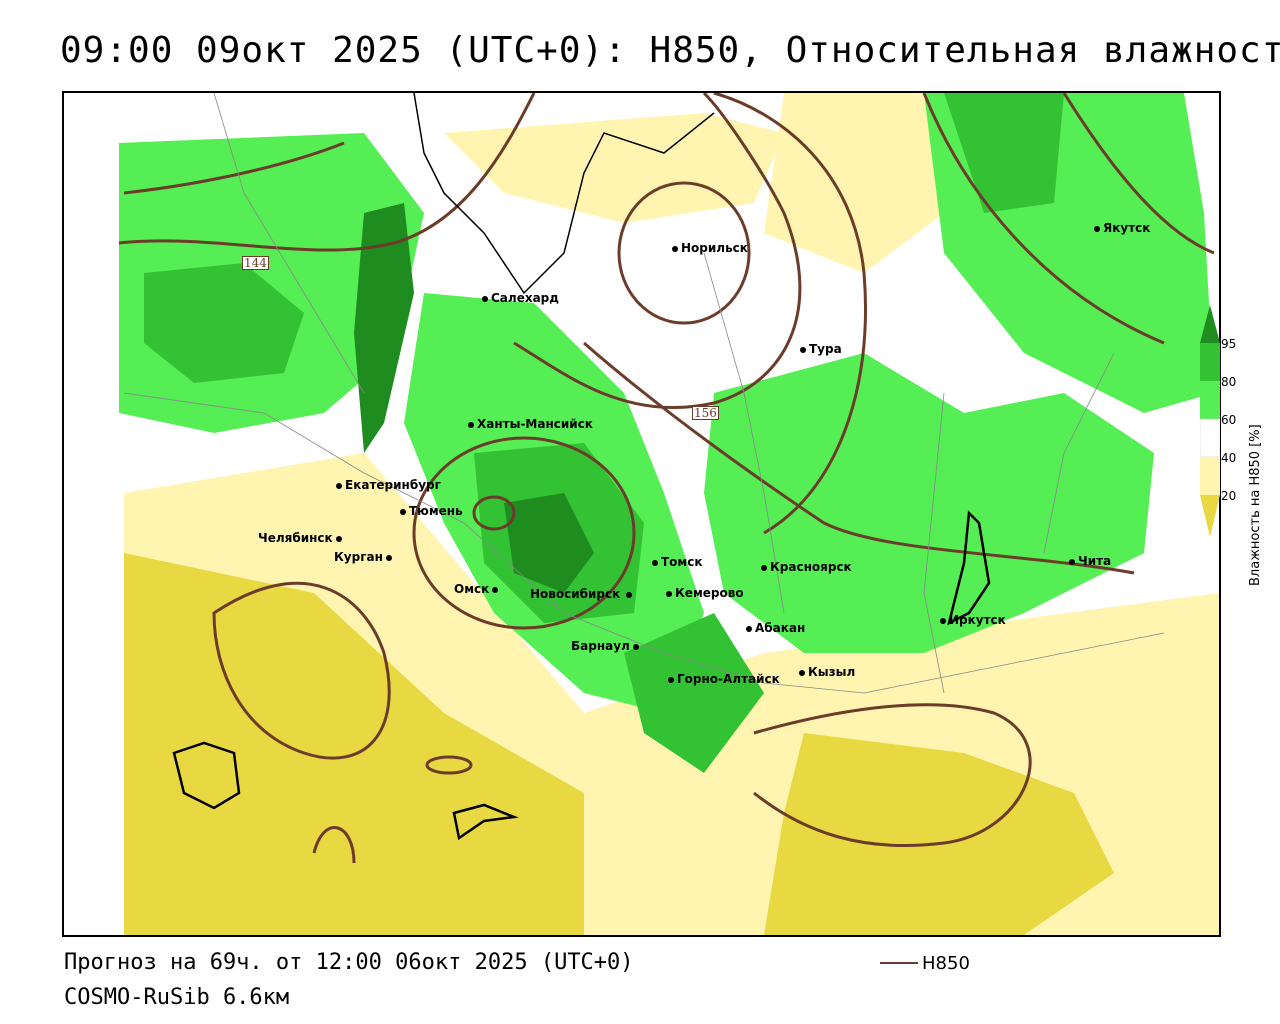 The image size is (1280, 1024). Describe the element at coordinates (705, 593) in the screenshot. I see `city-kemerovo: Кемерово` at that location.